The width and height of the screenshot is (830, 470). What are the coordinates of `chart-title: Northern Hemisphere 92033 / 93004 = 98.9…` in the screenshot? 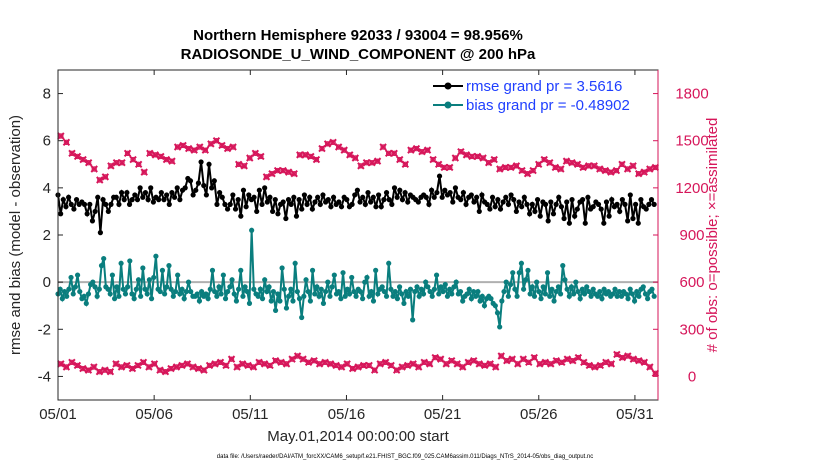 It's located at (358, 35).